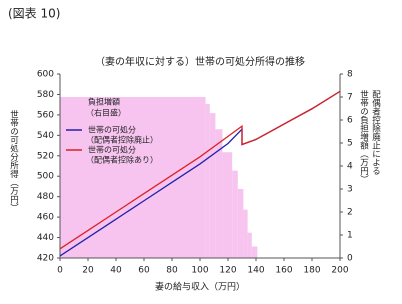  What do you see at coordinates (350, 259) in the screenshot?
I see `y2-tick-label: 0` at bounding box center [350, 259].